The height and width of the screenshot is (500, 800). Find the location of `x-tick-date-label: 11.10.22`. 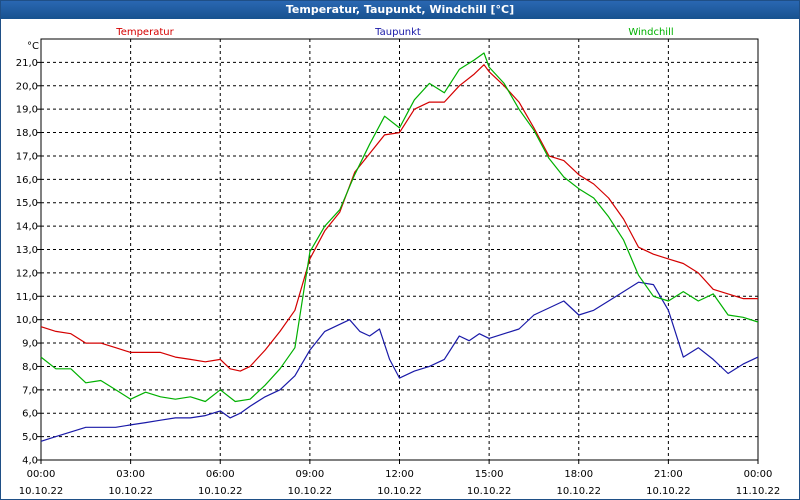

x-tick-date-label: 11.10.22 is located at coordinates (758, 491).